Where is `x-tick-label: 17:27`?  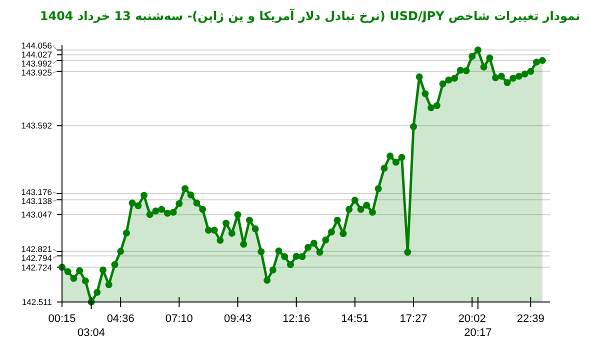 x-tick-label: 17:27 is located at coordinates (414, 319).